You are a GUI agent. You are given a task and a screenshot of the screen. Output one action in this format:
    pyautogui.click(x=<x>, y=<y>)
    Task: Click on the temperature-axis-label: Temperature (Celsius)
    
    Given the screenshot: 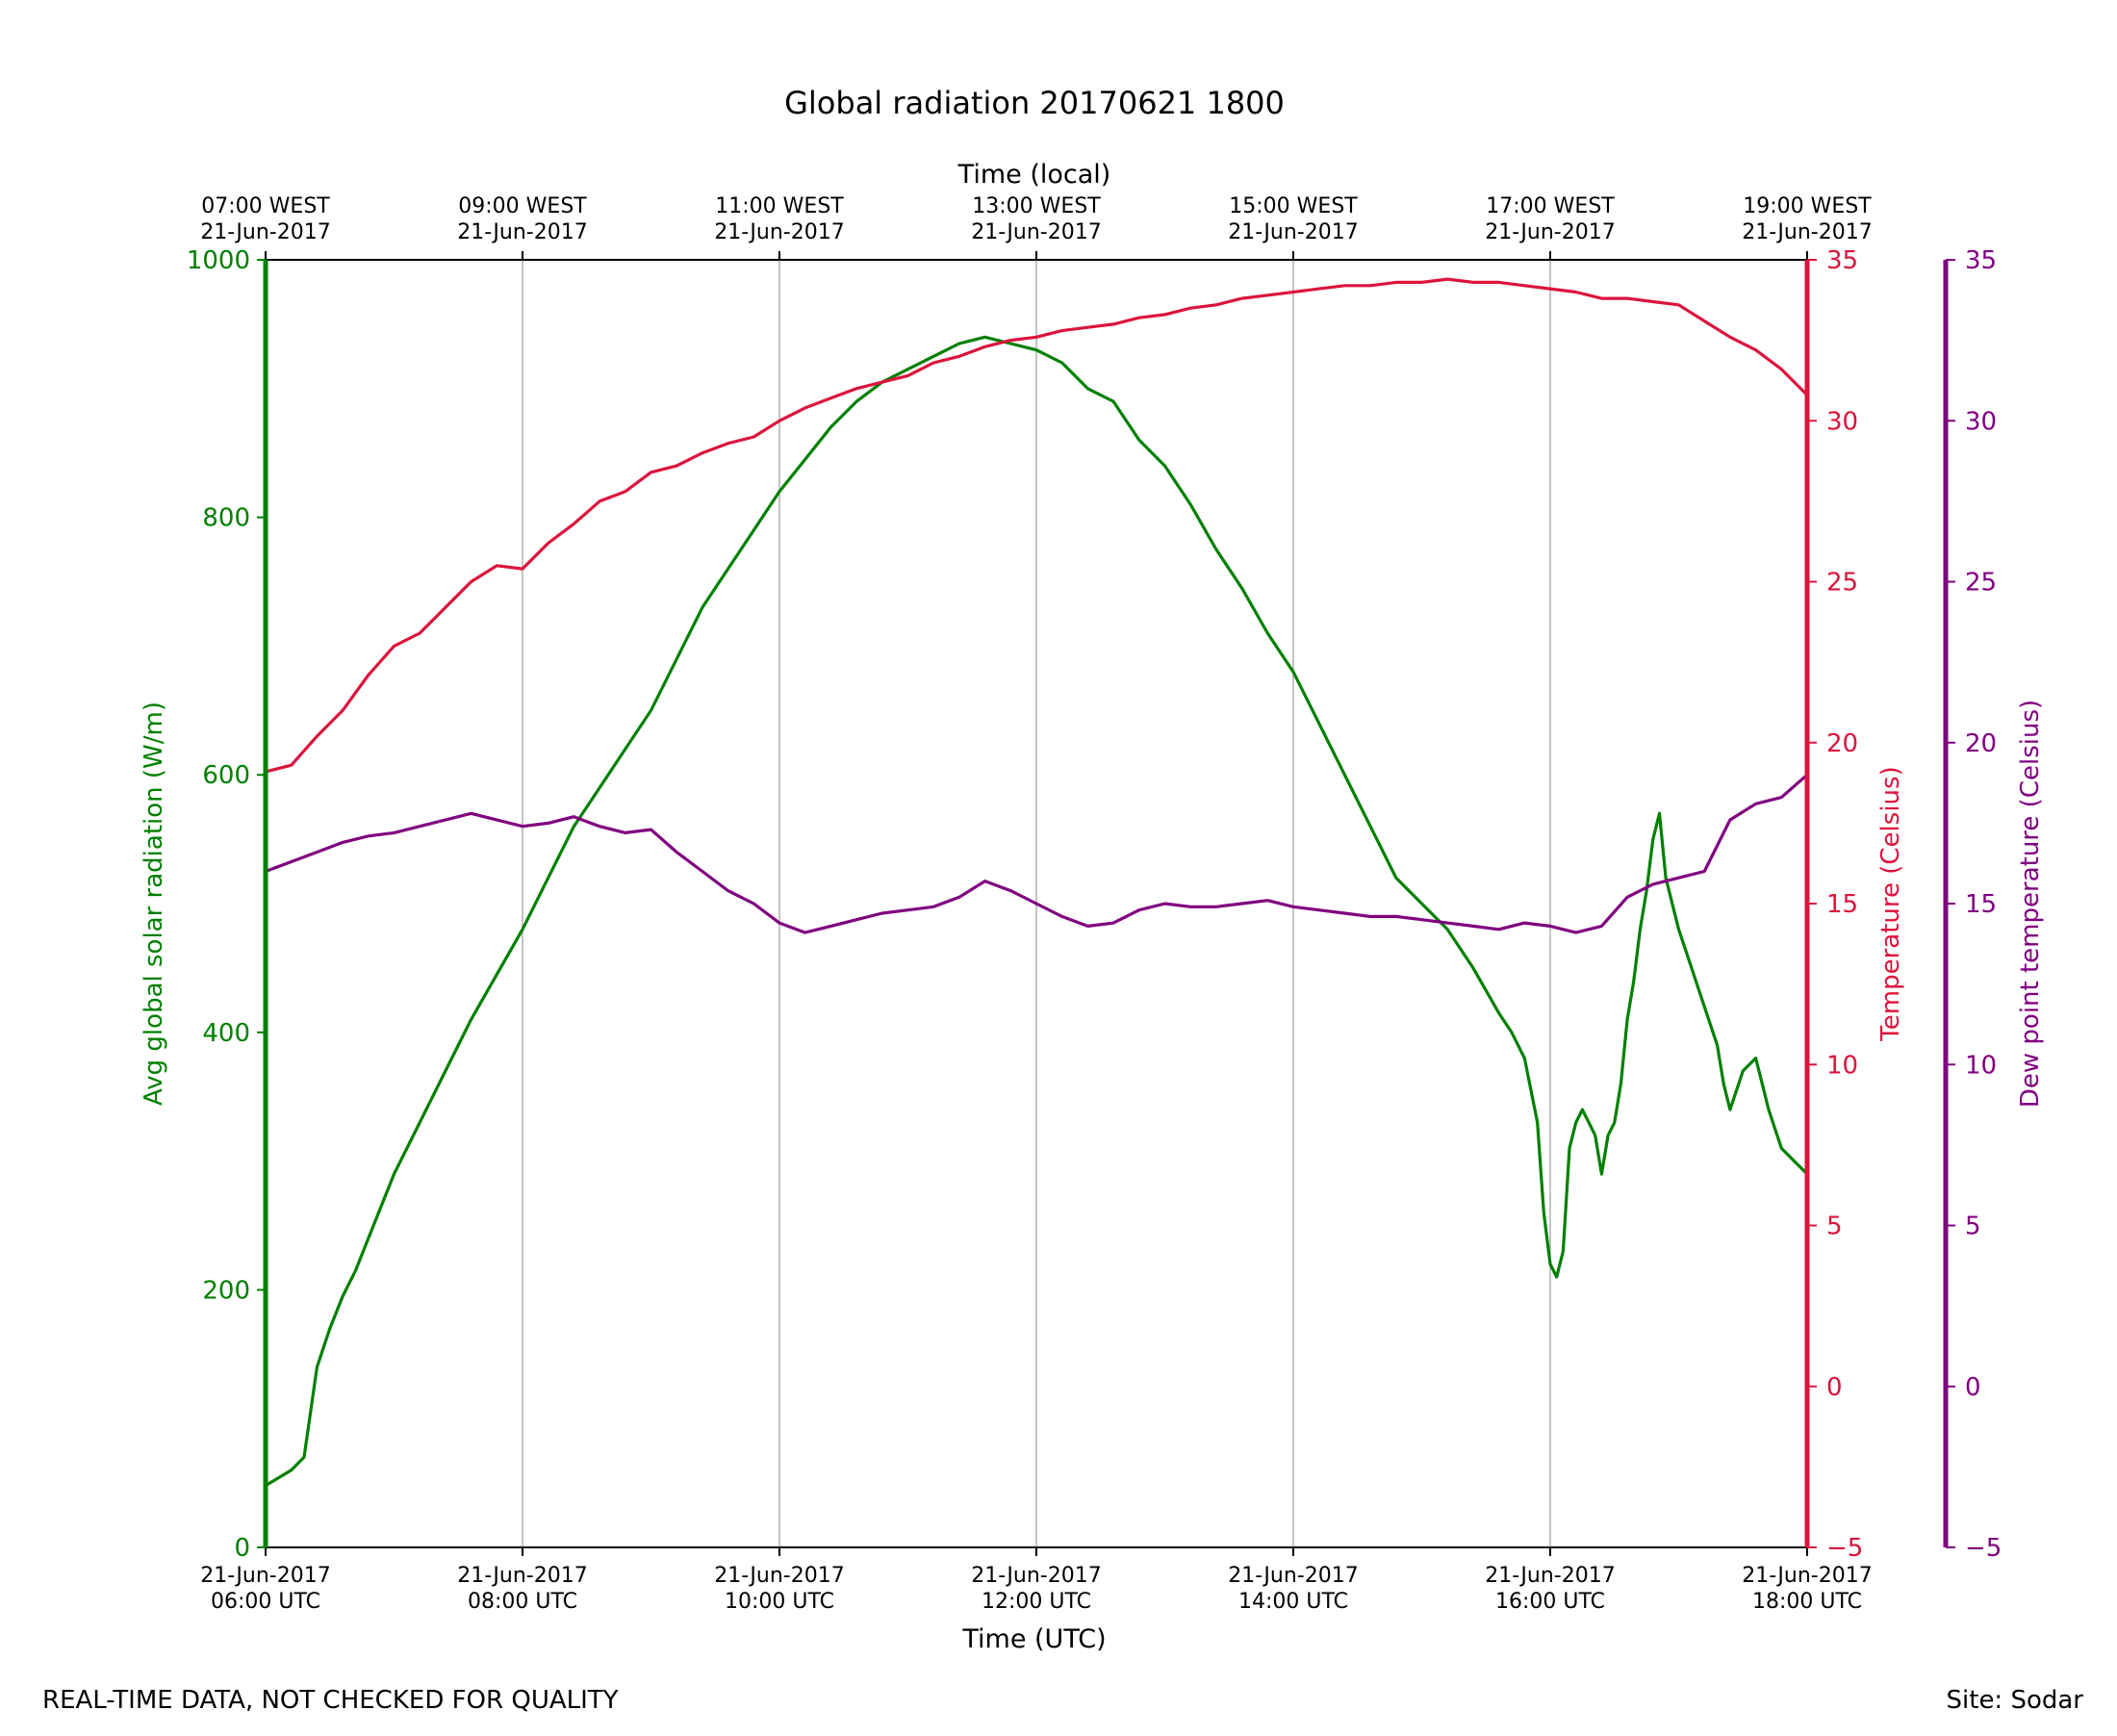 What is the action you would take?
    pyautogui.click(x=1891, y=903)
    